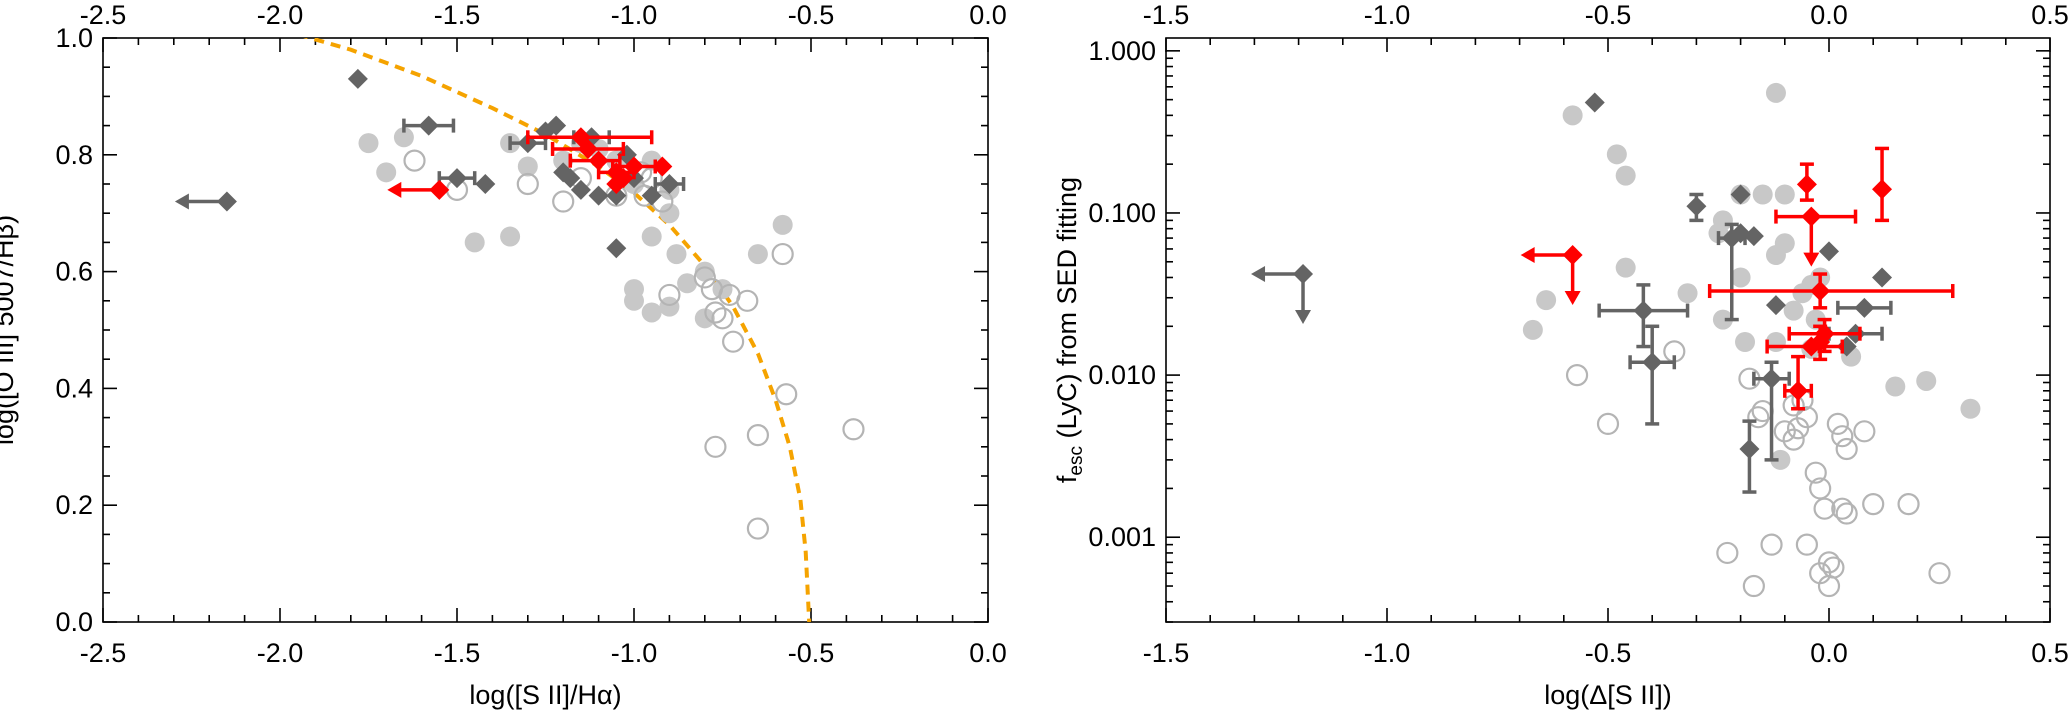  Describe the element at coordinates (457, 653) in the screenshot. I see `x-tick-label: -1.5` at that location.